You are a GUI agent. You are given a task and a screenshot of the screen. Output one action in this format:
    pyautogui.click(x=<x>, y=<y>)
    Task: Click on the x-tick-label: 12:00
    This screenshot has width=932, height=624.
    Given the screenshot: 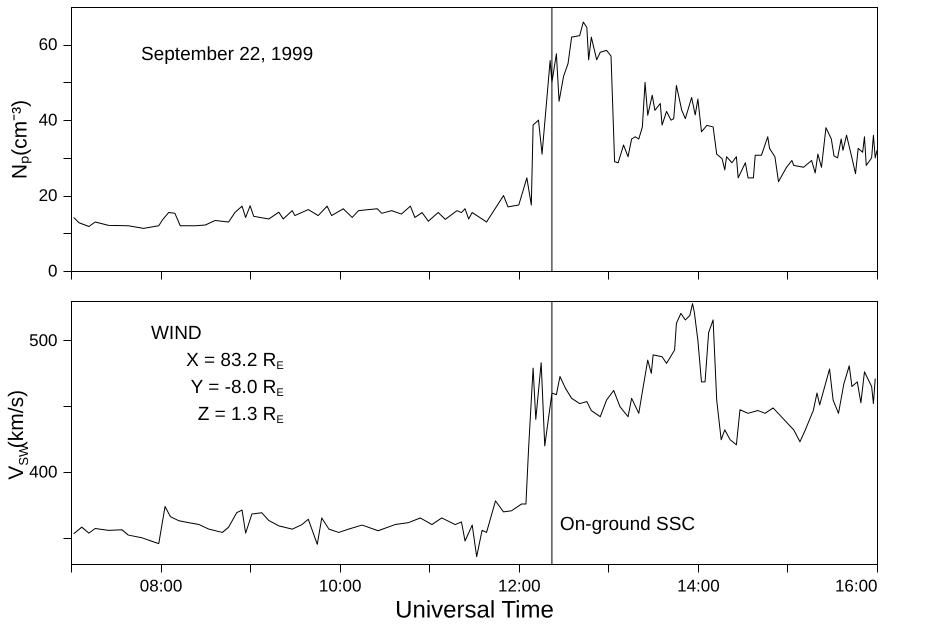 What is the action you would take?
    pyautogui.click(x=519, y=586)
    